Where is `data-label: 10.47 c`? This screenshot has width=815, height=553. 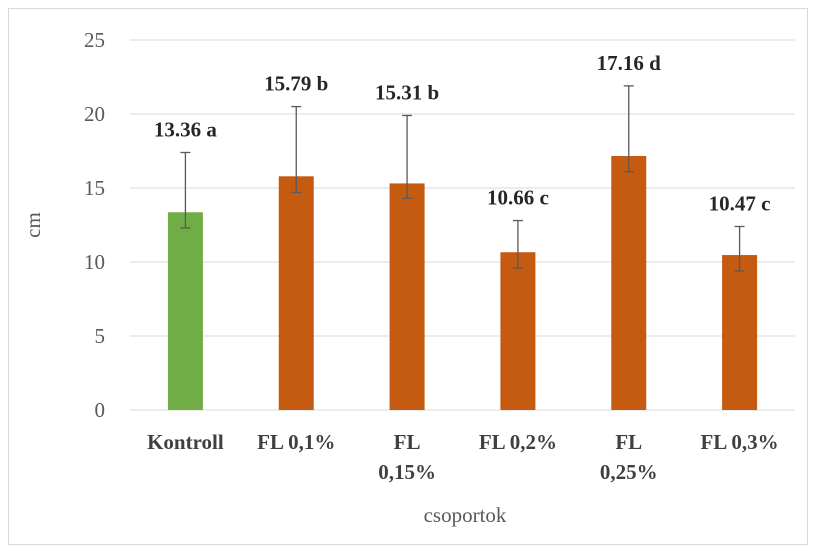
data-label: 10.47 c is located at coordinates (740, 203).